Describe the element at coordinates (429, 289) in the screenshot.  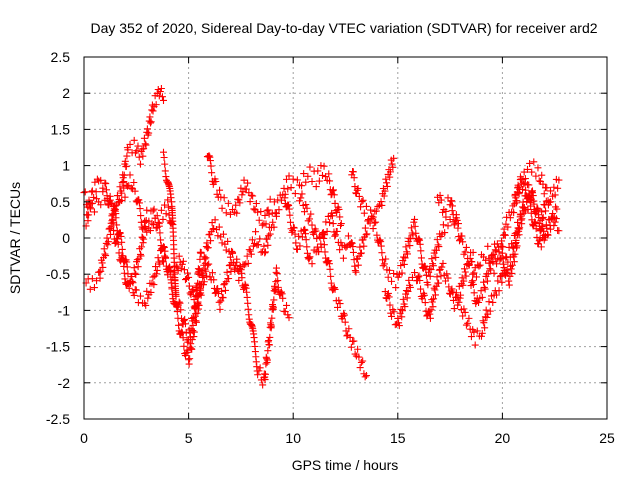
I see `series-sat-j` at that location.